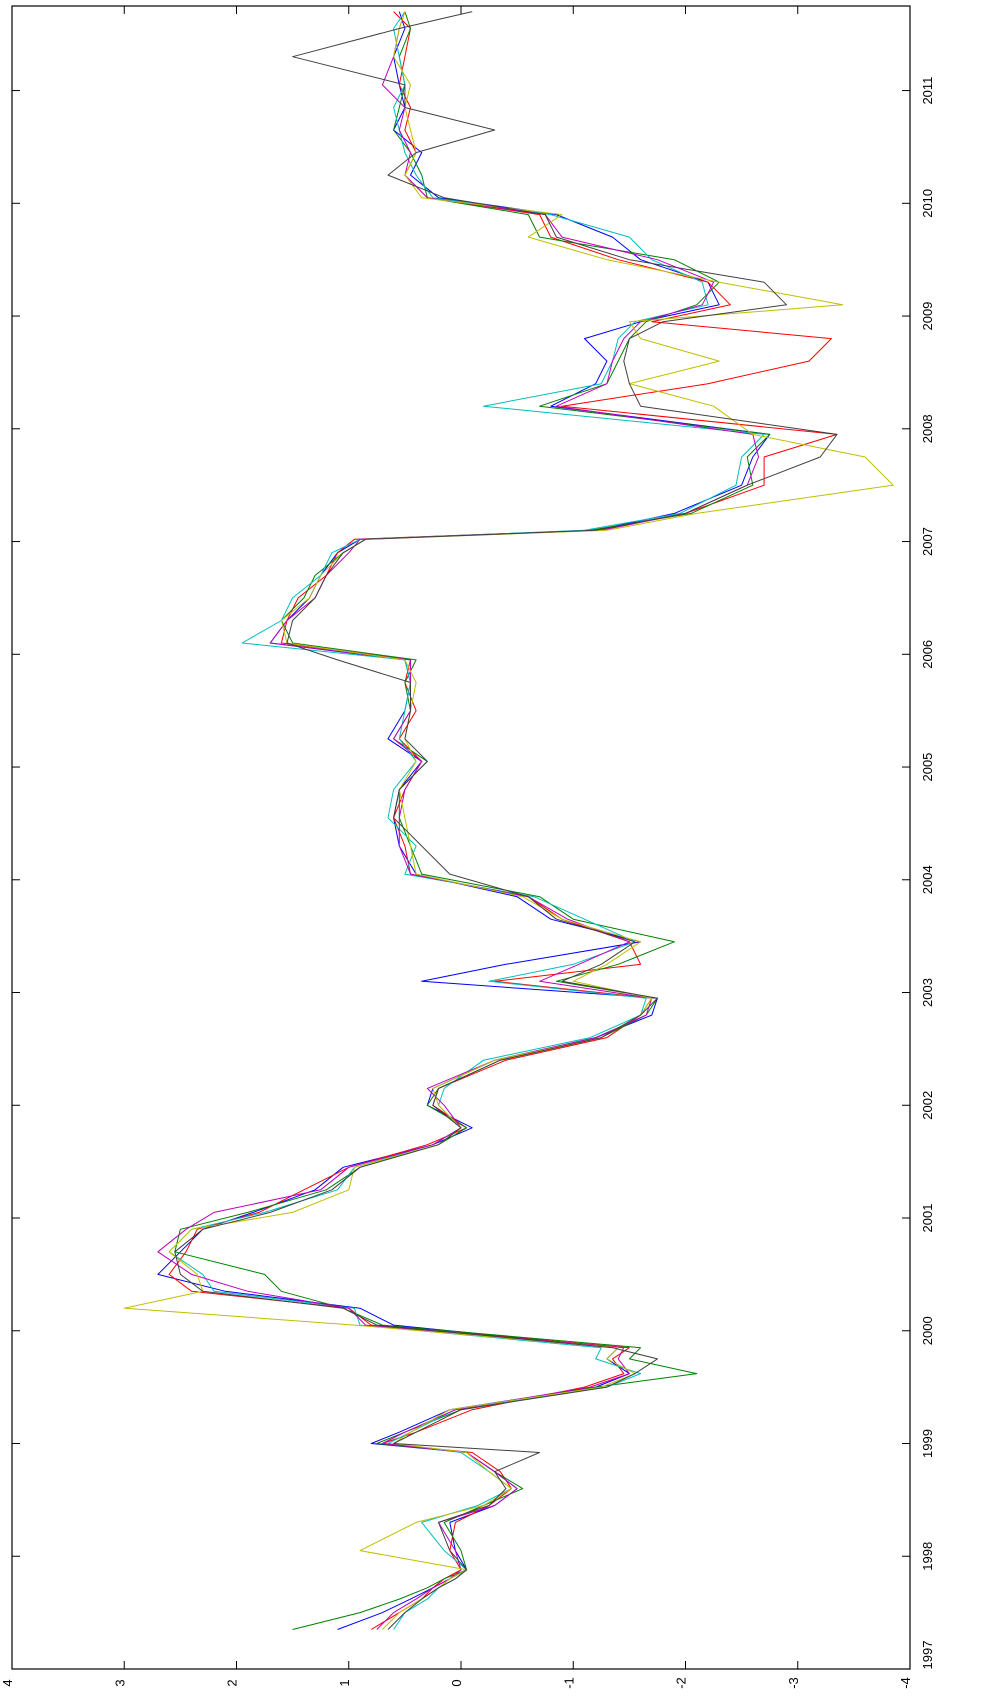  Describe the element at coordinates (927, 1105) in the screenshot. I see `x-tick-label: 2002` at that location.